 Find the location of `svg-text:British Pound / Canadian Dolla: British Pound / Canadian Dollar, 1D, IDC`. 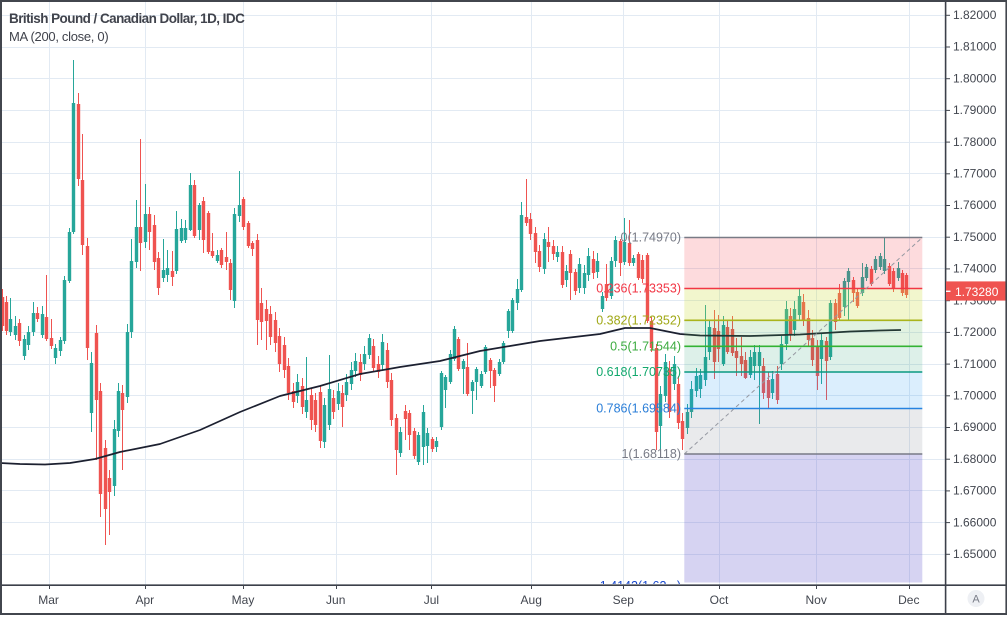

svg-text:British Pound / Canadian Dolla: British Pound / Canadian Dollar, 1D, IDC is located at coordinates (127, 18).